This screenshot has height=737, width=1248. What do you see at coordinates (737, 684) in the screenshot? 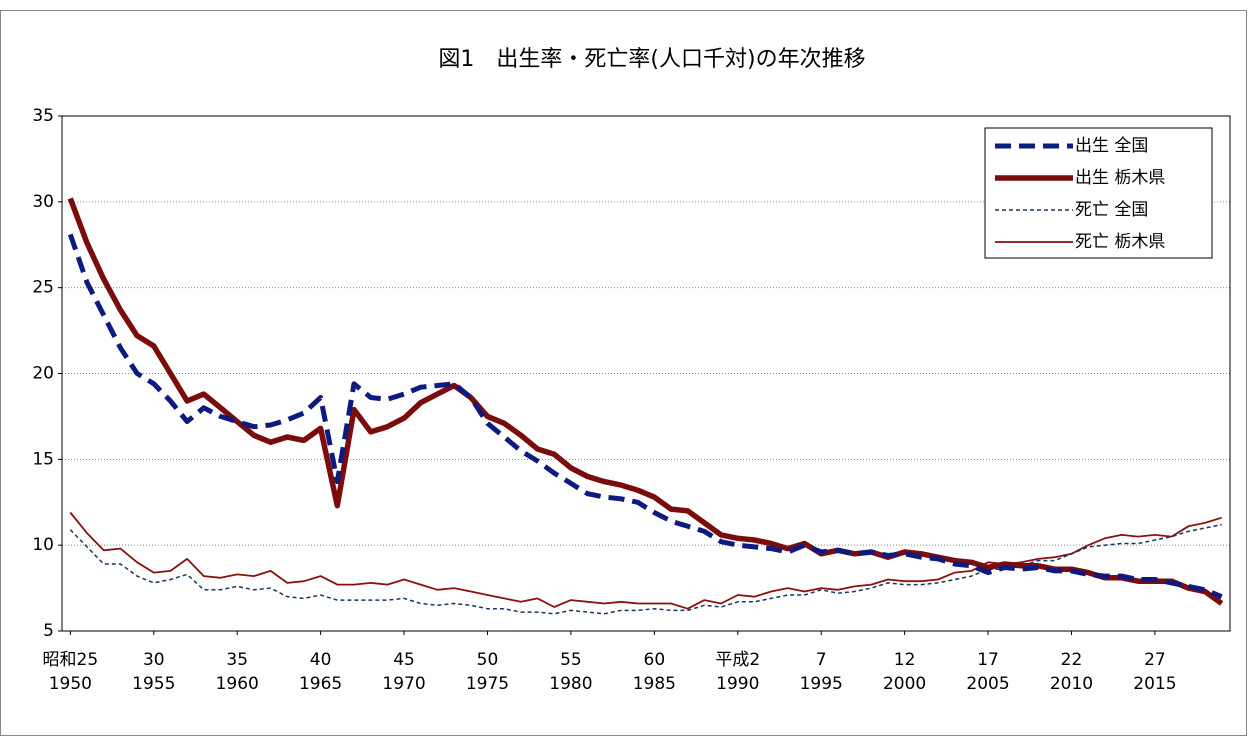
I see `x-tick-label: 1990` at bounding box center [737, 684].